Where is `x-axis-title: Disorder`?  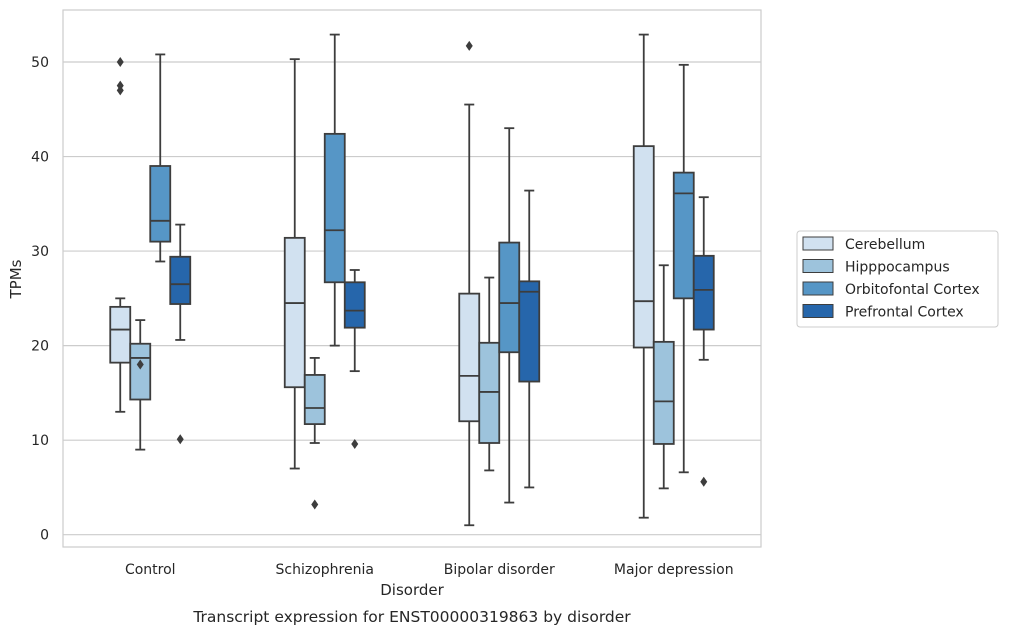 x-axis-title: Disorder is located at coordinates (412, 590).